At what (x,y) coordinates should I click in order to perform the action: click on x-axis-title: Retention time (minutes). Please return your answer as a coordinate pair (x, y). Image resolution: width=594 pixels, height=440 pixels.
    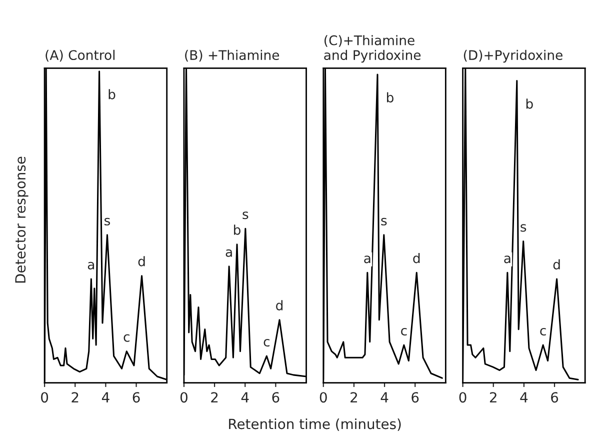
    Looking at the image, I should click on (315, 424).